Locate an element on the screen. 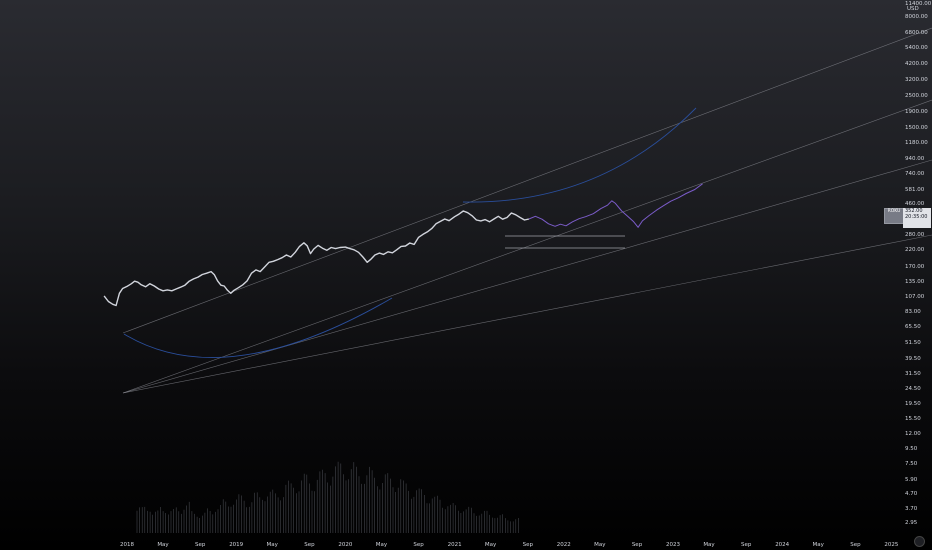  y-tick-label: 24.50 is located at coordinates (913, 389).